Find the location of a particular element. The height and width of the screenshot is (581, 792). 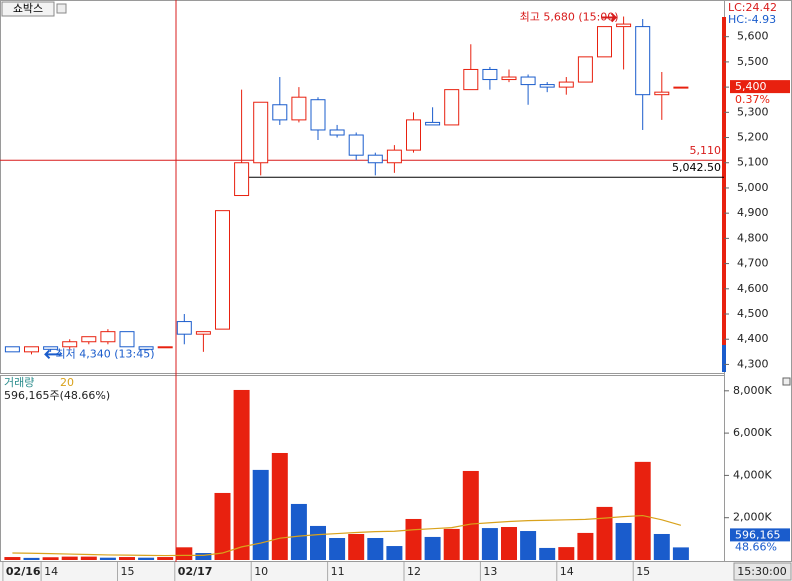

close-button is located at coordinates (786, 381).